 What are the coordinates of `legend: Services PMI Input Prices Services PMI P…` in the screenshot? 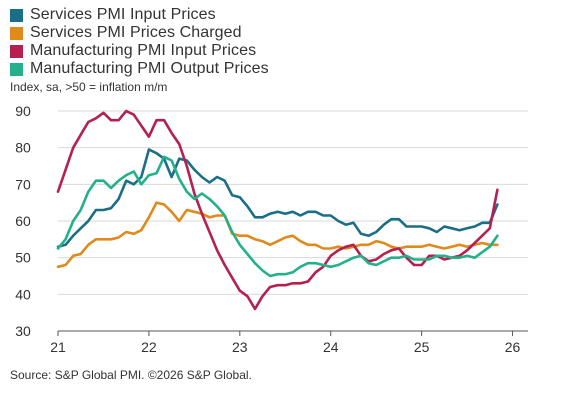 It's located at (139, 42).